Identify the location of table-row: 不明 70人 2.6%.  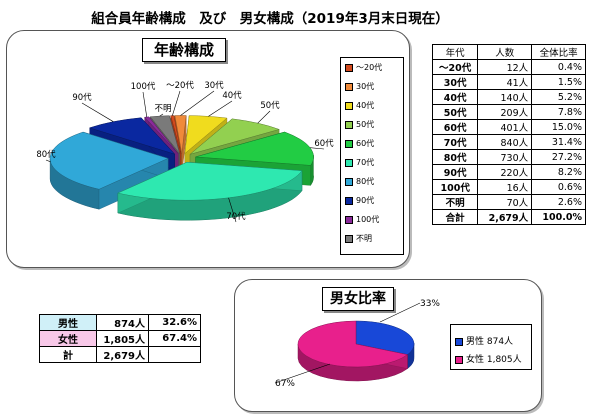
(508, 202).